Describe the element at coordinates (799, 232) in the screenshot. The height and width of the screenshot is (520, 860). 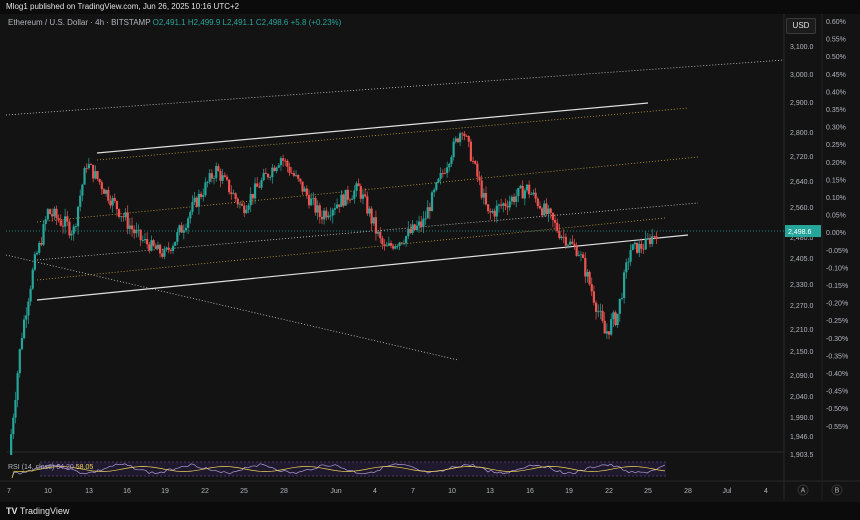
I see `last-price-label: 2,498.6` at that location.